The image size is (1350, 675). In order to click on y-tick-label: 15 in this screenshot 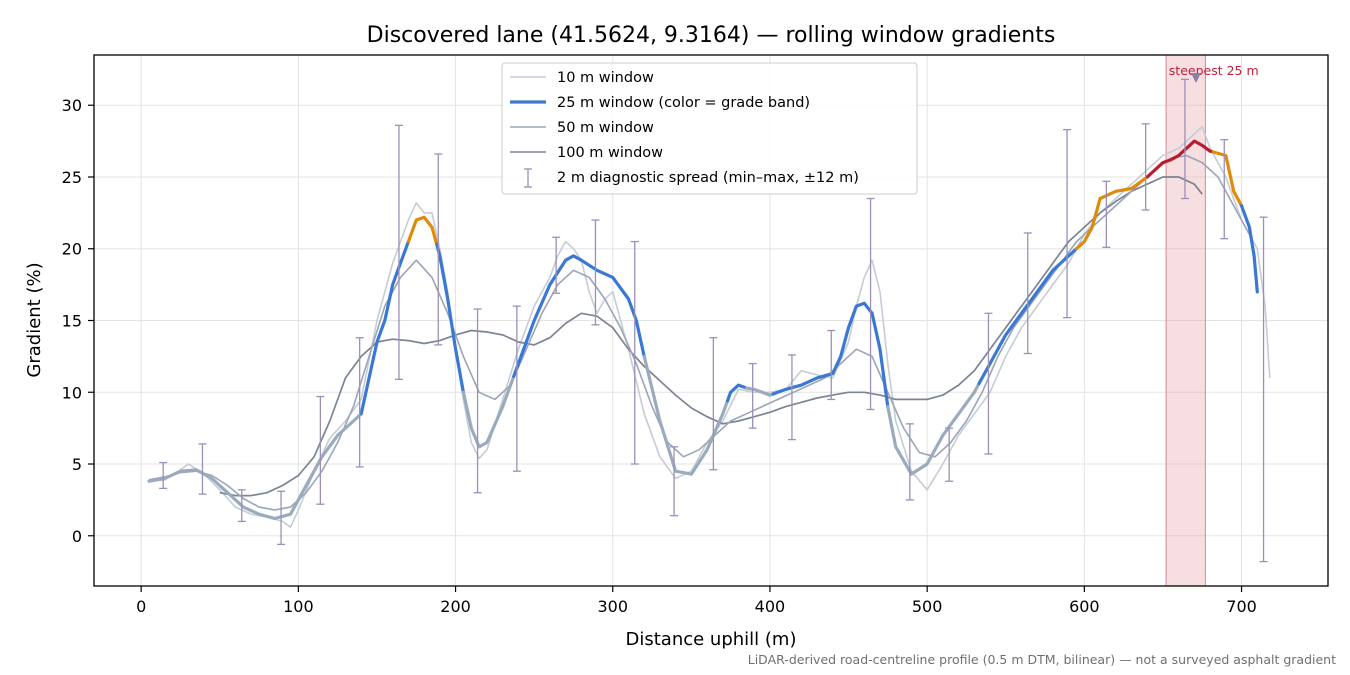, I will do `click(72, 321)`.